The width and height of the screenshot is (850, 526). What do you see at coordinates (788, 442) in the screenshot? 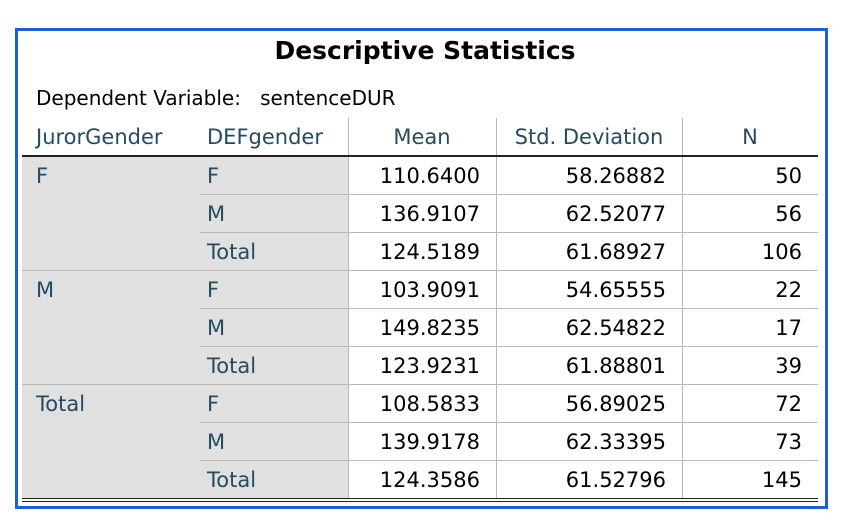
I see `cell-value: 73` at bounding box center [788, 442].